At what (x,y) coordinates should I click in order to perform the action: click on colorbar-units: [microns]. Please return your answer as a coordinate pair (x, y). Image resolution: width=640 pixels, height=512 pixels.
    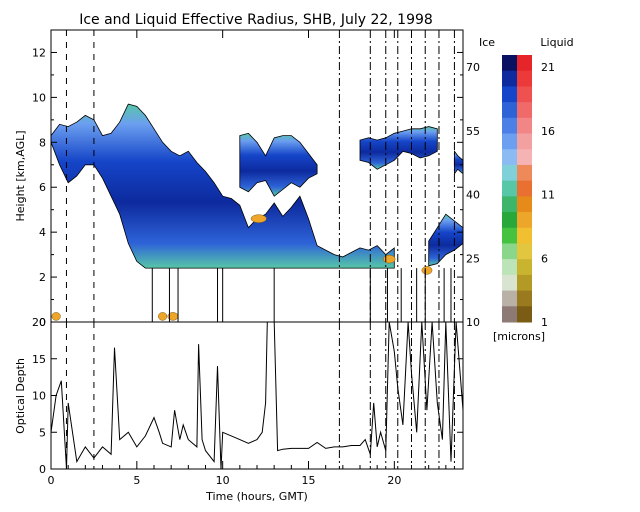
    Looking at the image, I should click on (519, 336).